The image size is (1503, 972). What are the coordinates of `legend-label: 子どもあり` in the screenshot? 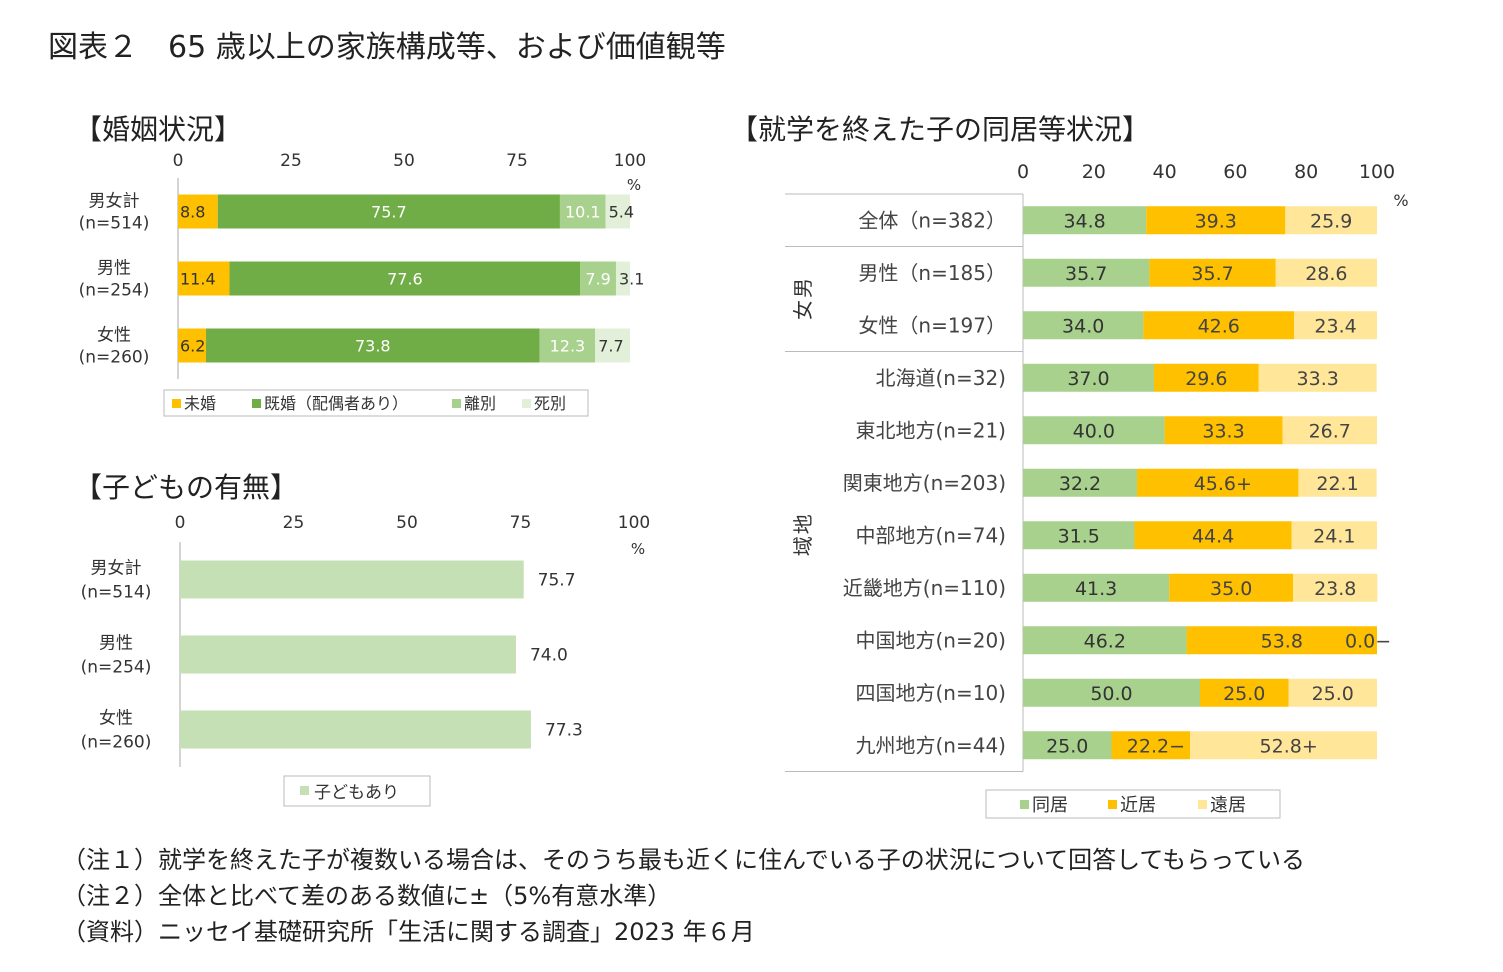 It's located at (356, 793).